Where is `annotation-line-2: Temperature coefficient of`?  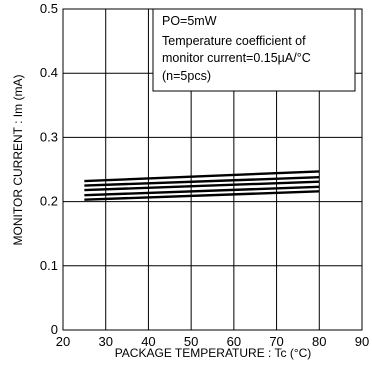
annotation-line-2: Temperature coefficient of is located at coordinates (234, 41).